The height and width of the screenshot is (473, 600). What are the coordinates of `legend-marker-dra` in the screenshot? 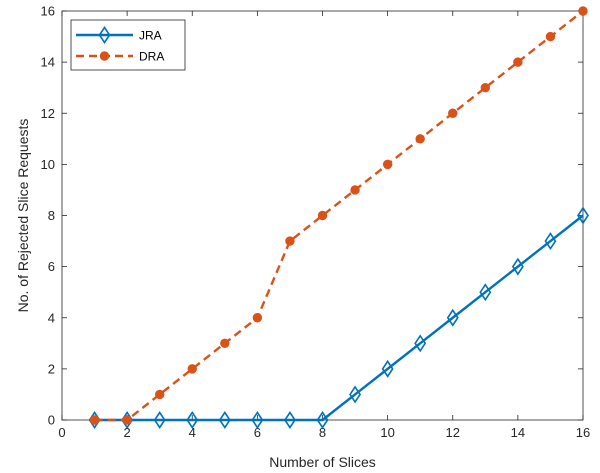 It's located at (104, 56).